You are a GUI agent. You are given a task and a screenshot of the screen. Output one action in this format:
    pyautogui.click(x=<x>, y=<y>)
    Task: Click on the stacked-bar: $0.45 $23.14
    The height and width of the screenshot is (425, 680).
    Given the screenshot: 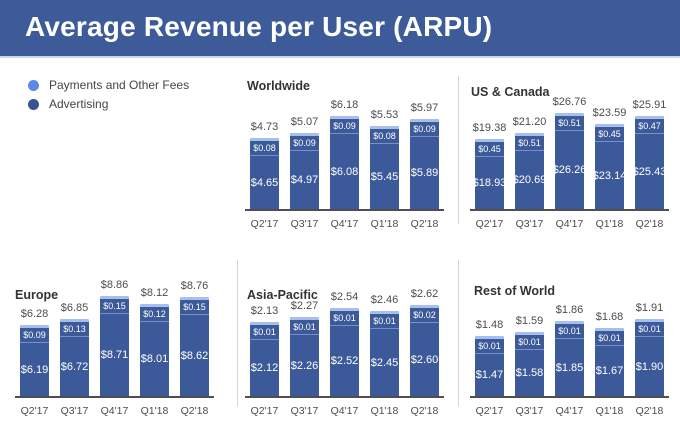 What is the action you would take?
    pyautogui.click(x=609, y=166)
    